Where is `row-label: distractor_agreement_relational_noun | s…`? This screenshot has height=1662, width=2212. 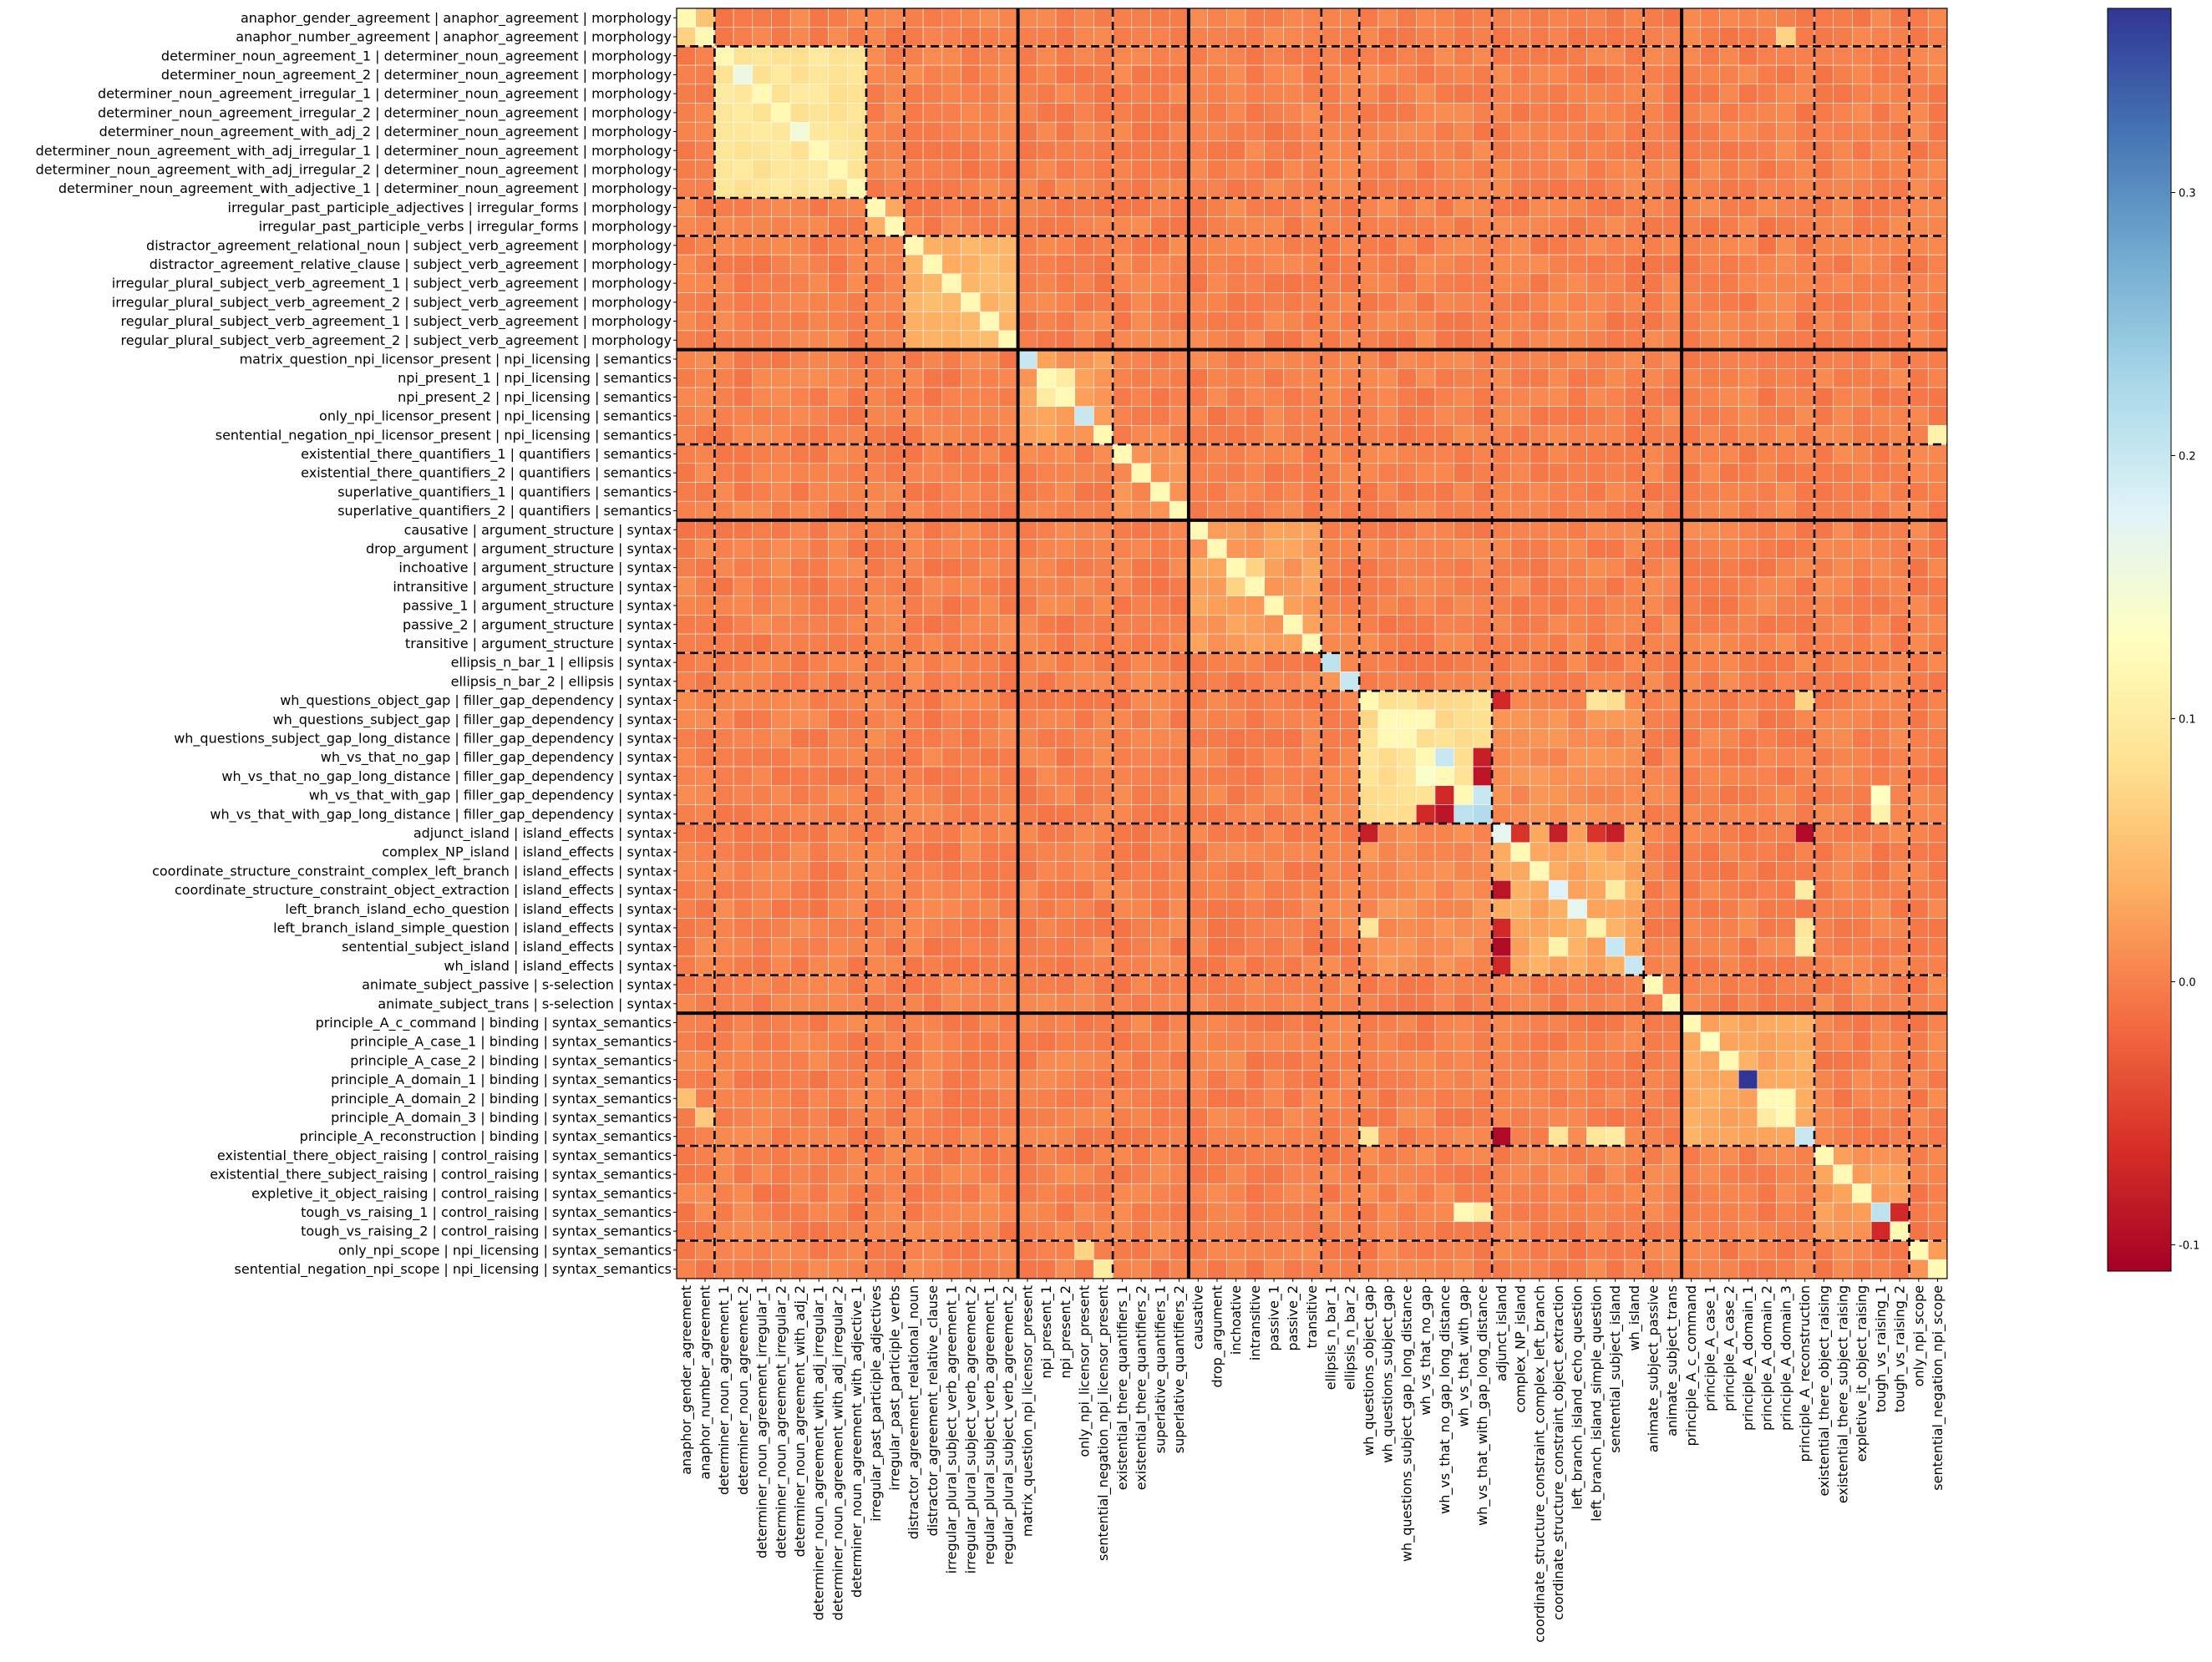
row-label: distractor_agreement_relational_noun | s… is located at coordinates (409, 245).